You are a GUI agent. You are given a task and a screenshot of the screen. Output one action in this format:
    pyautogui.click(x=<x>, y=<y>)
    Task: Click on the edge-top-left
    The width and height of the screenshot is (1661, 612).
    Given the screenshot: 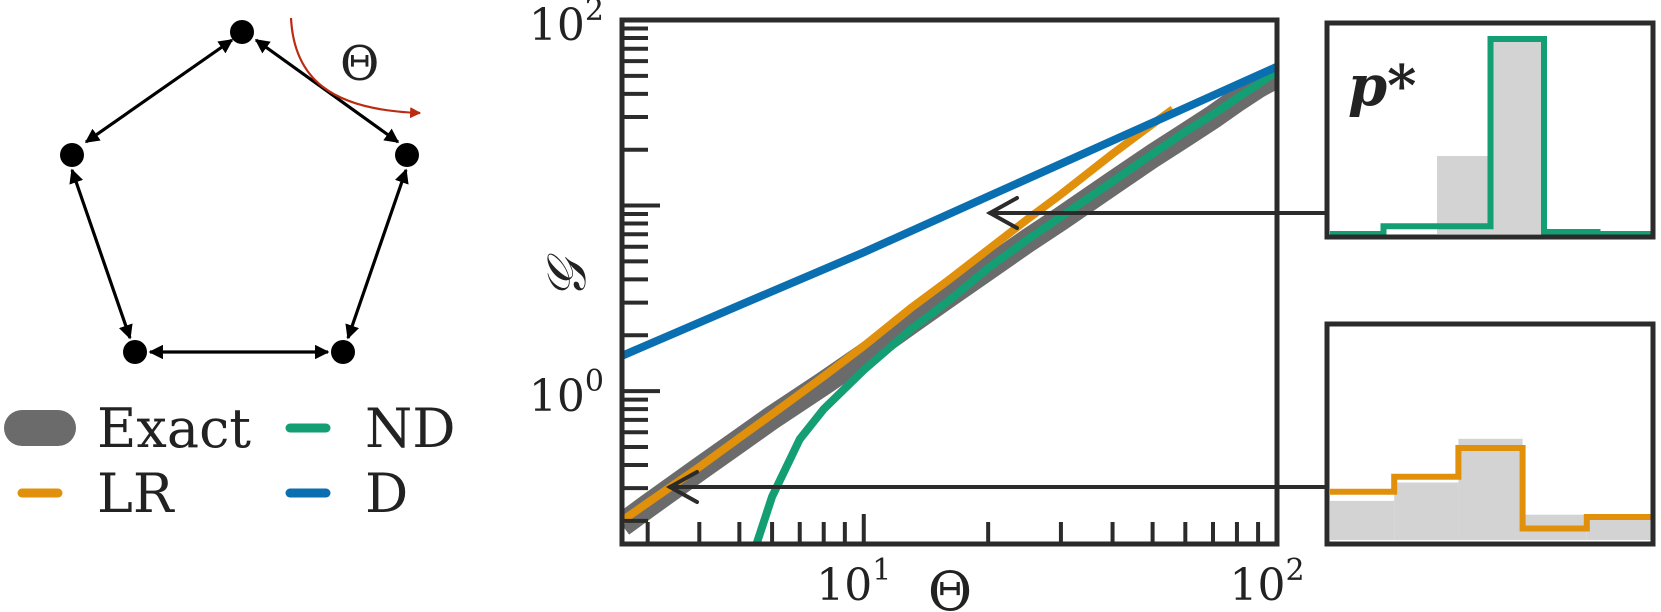 What is the action you would take?
    pyautogui.click(x=159, y=91)
    